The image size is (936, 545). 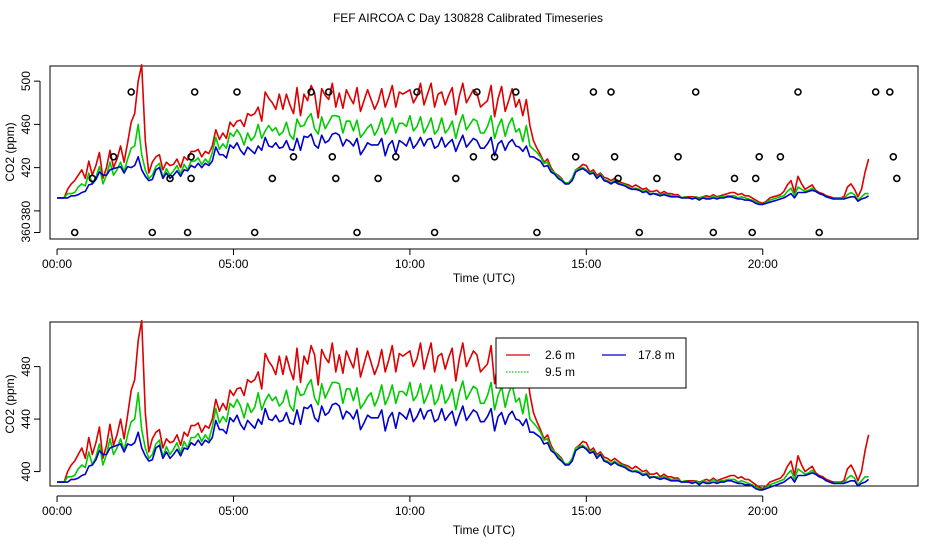 I want to click on y-tick-label: 400, so click(x=26, y=471).